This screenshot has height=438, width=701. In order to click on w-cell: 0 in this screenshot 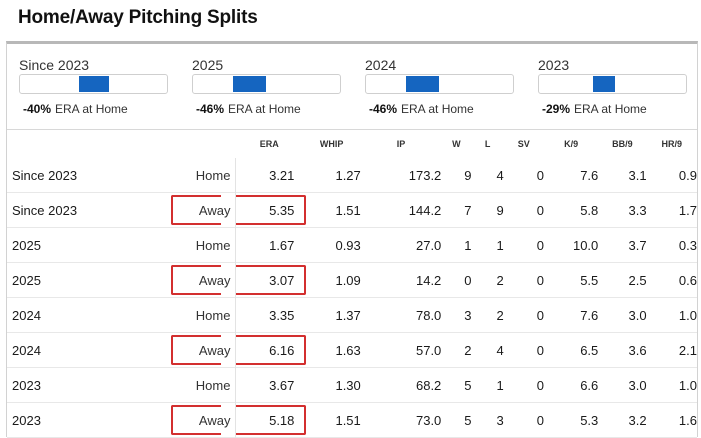, I will do `click(468, 280)`.